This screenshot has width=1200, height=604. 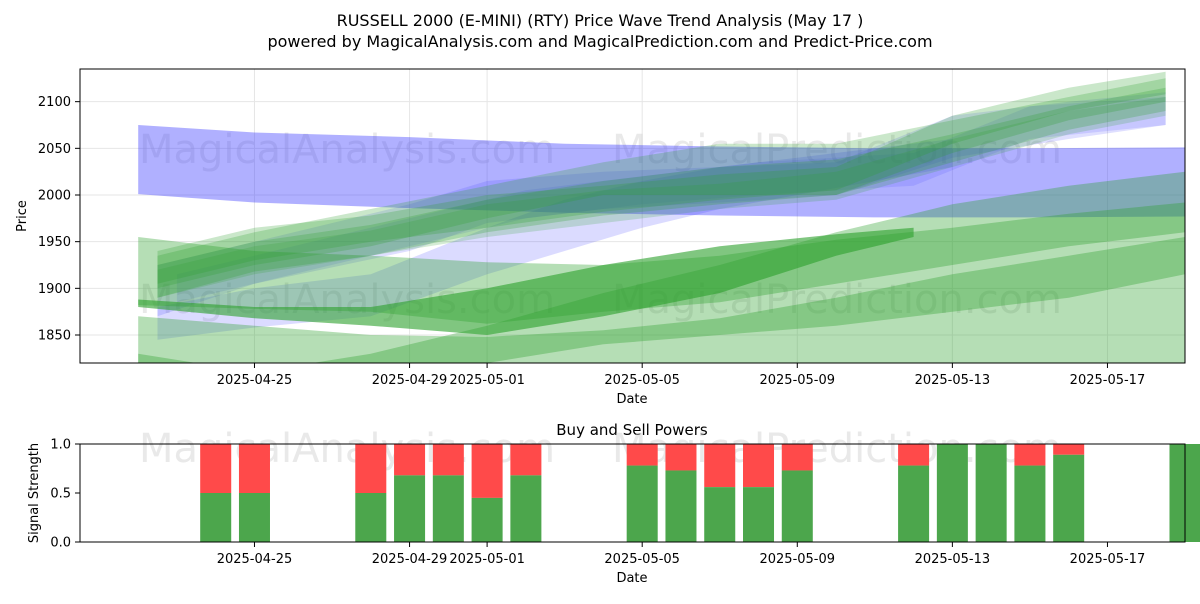 I want to click on y-tick-label: 1850, so click(x=54, y=336).